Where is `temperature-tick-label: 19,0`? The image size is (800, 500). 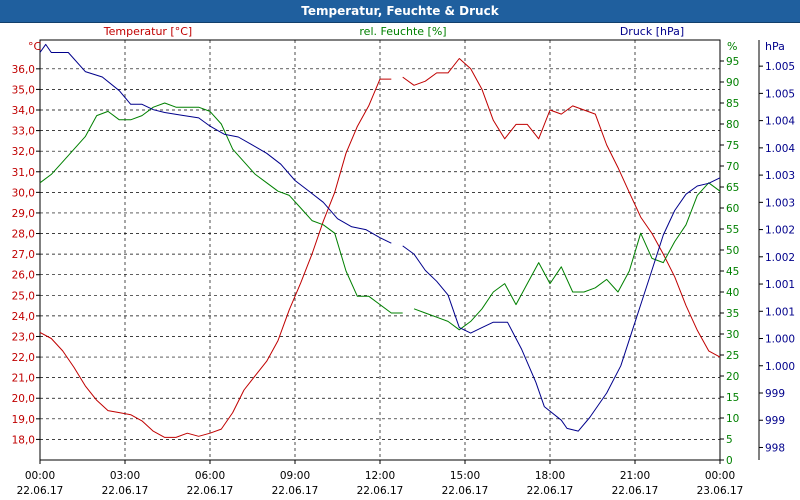
temperature-tick-label: 19,0 is located at coordinates (23, 420).